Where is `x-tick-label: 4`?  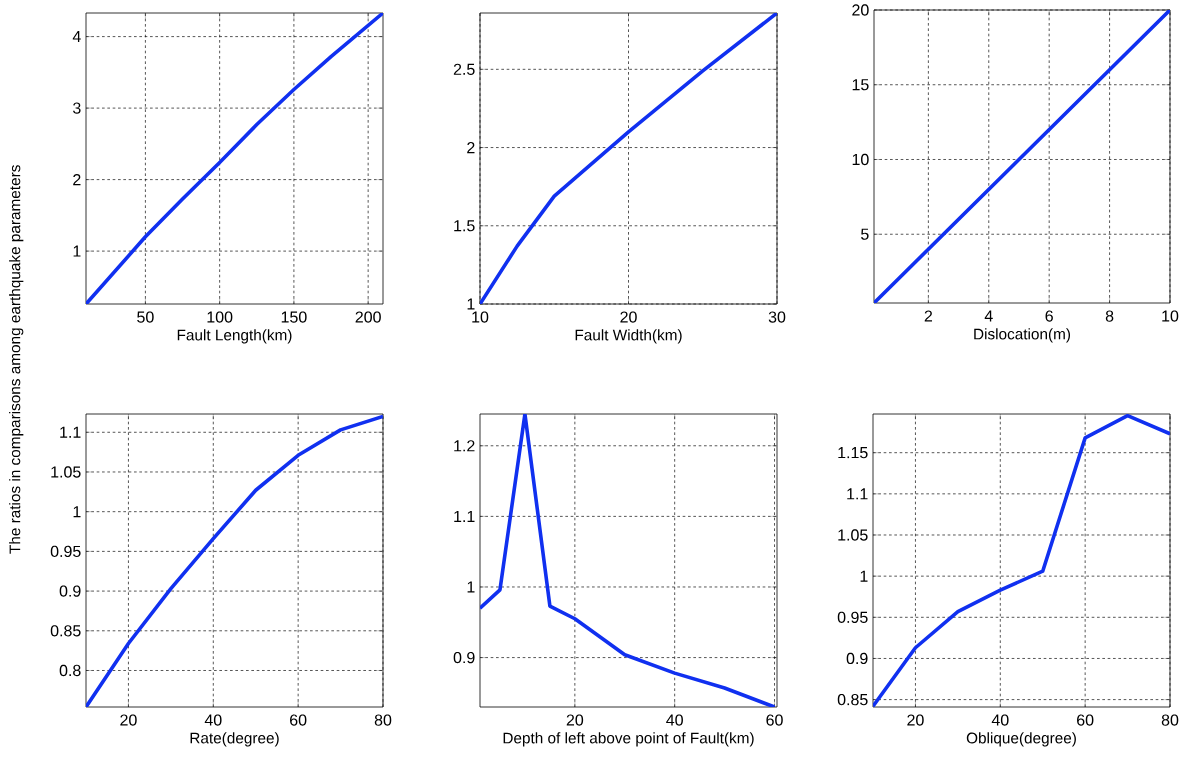
x-tick-label: 4 is located at coordinates (988, 316).